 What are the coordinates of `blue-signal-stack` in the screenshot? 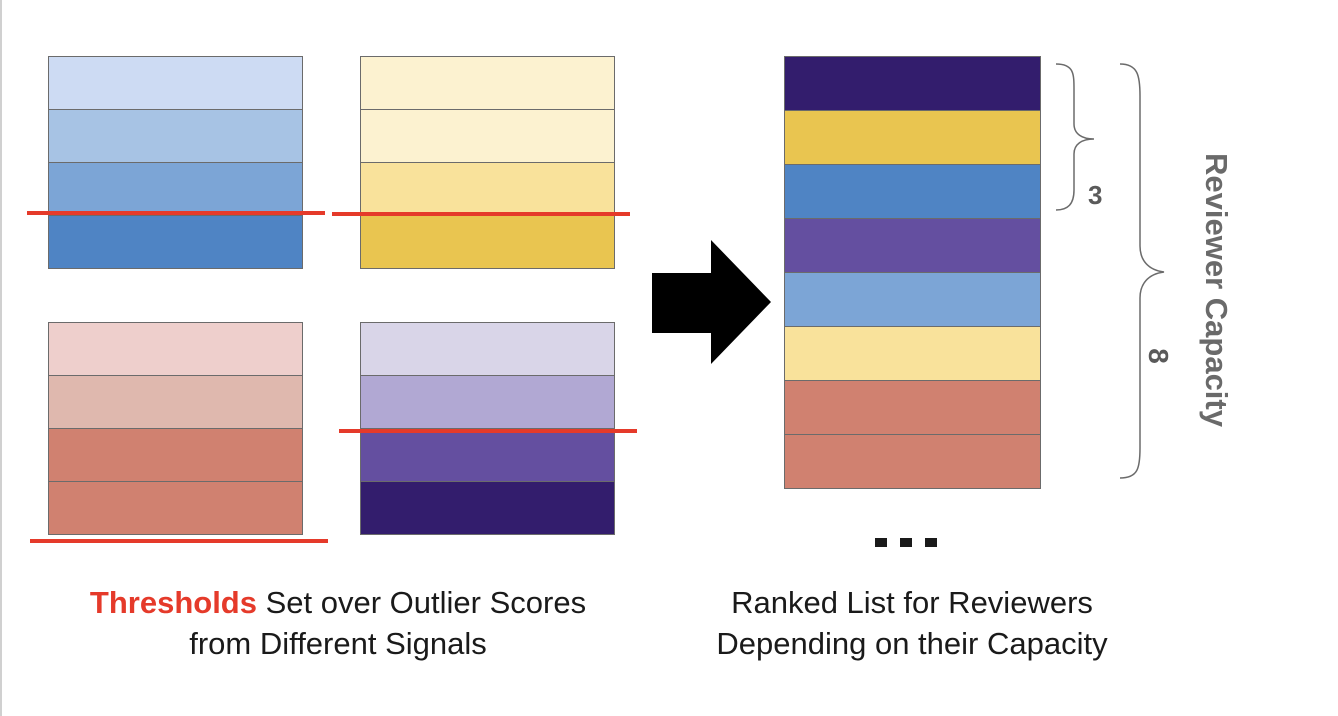 It's located at (175, 162).